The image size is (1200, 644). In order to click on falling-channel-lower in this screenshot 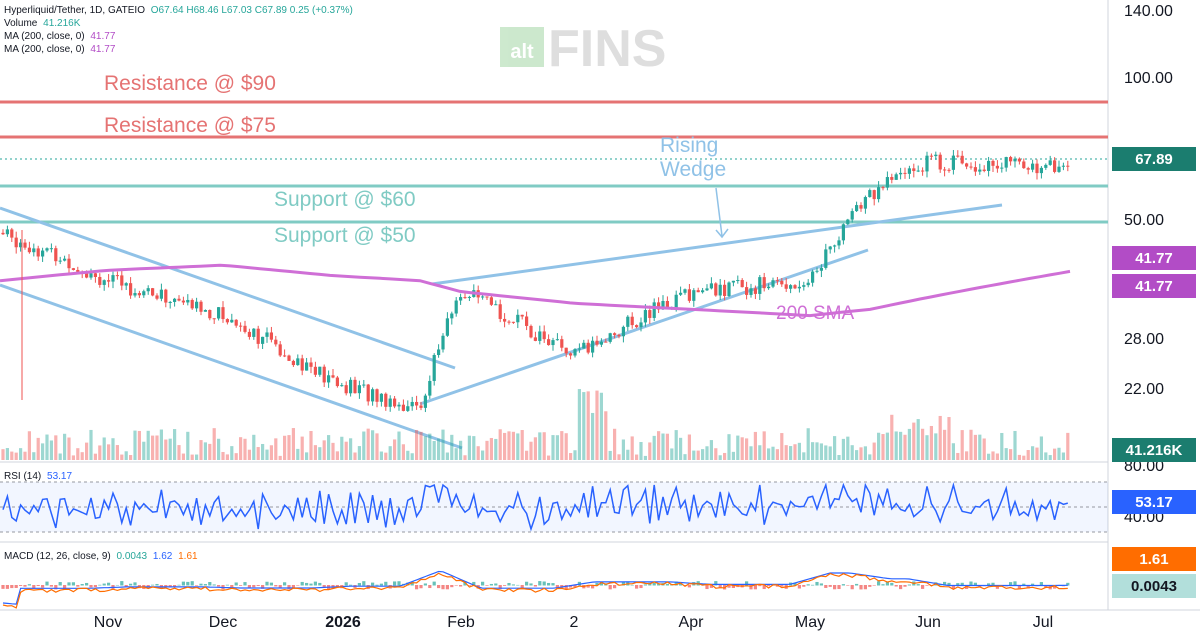, I will do `click(231, 366)`.